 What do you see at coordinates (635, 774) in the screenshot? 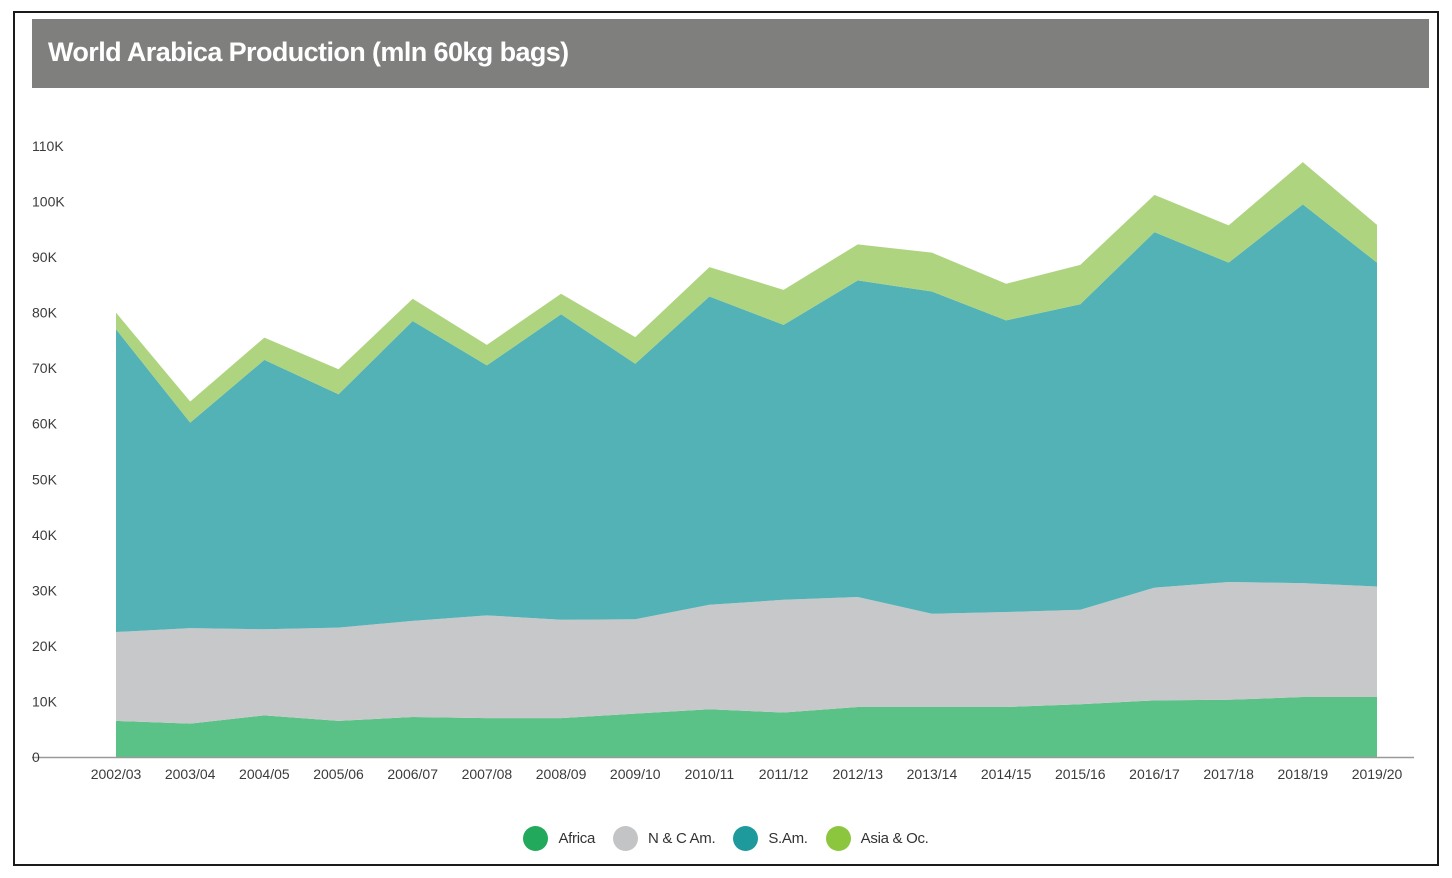
I see `x-tick-label: 2009/10` at bounding box center [635, 774].